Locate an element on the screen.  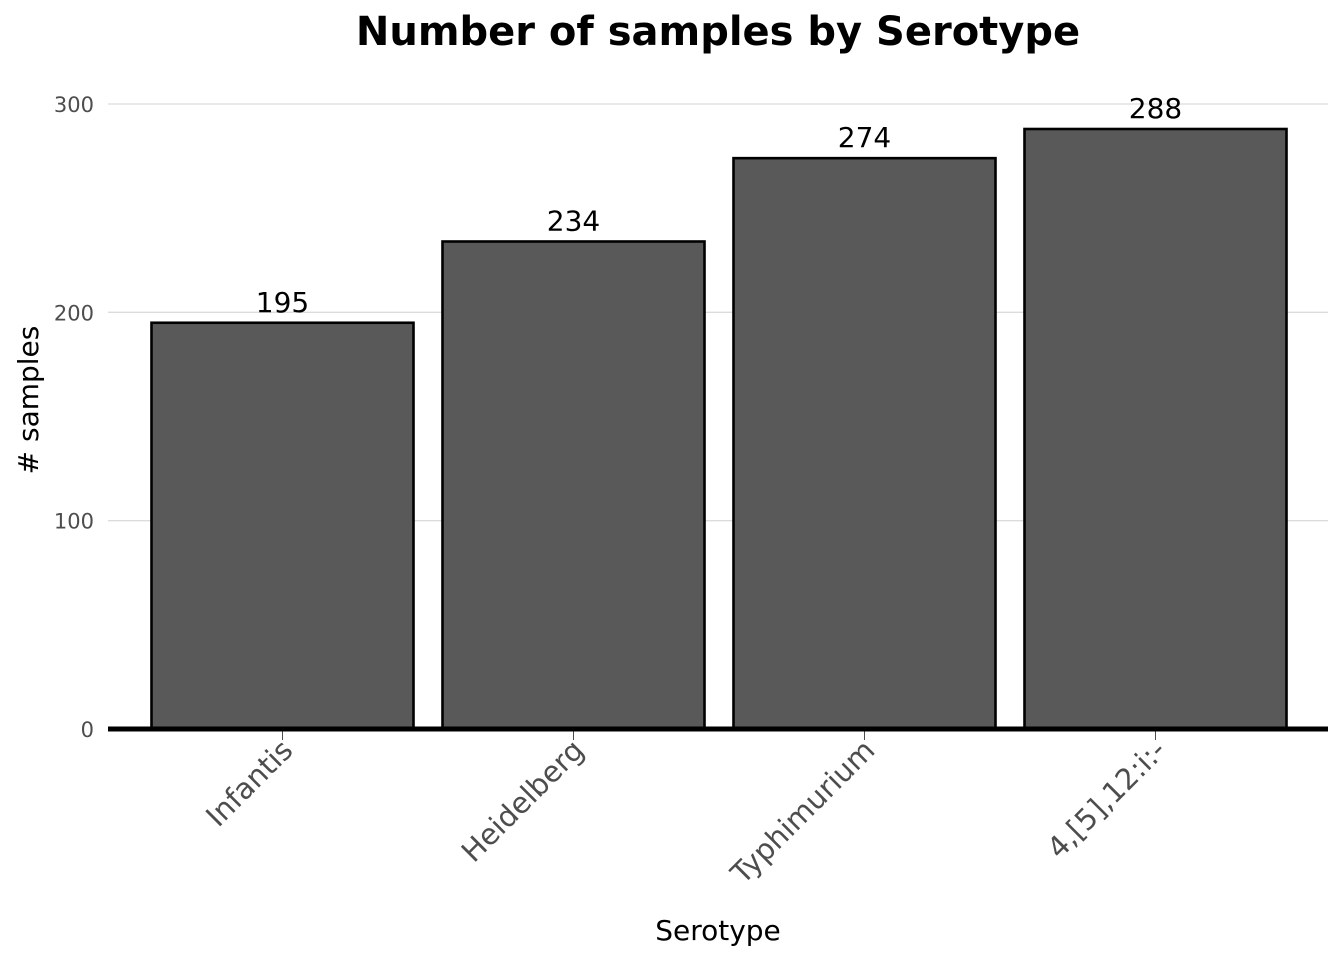
y-tick-label: 300 is located at coordinates (74, 105).